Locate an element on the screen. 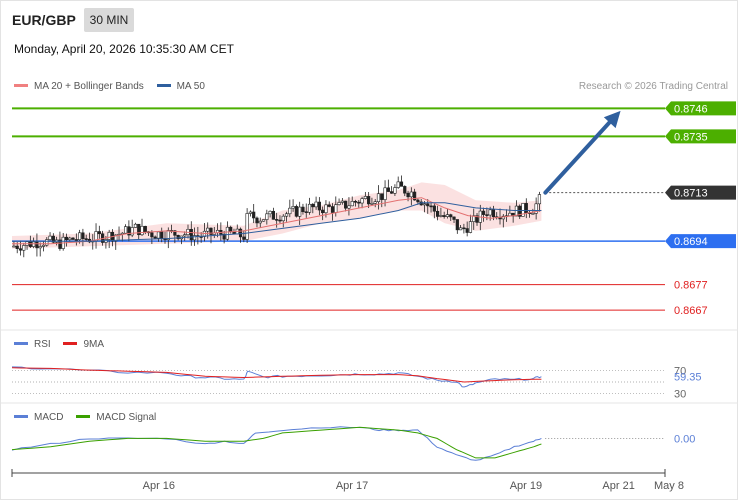 The width and height of the screenshot is (738, 501). legend-macd-signal-swatch is located at coordinates (83, 416).